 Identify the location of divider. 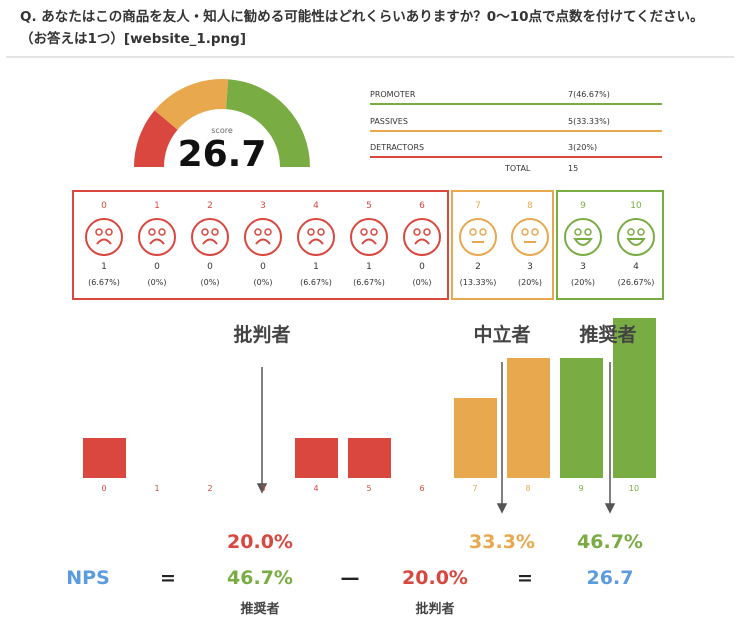
(370, 57).